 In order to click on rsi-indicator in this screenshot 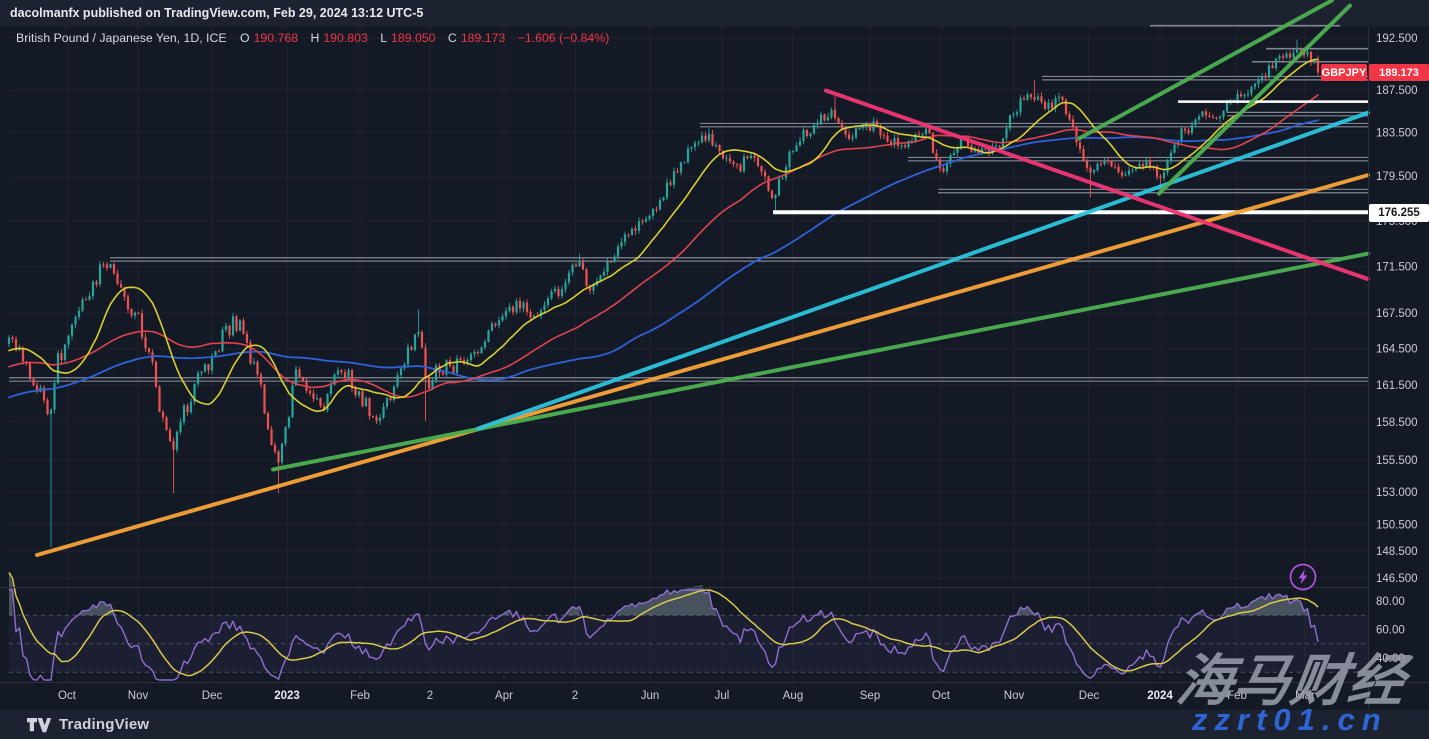, I will do `click(663, 626)`.